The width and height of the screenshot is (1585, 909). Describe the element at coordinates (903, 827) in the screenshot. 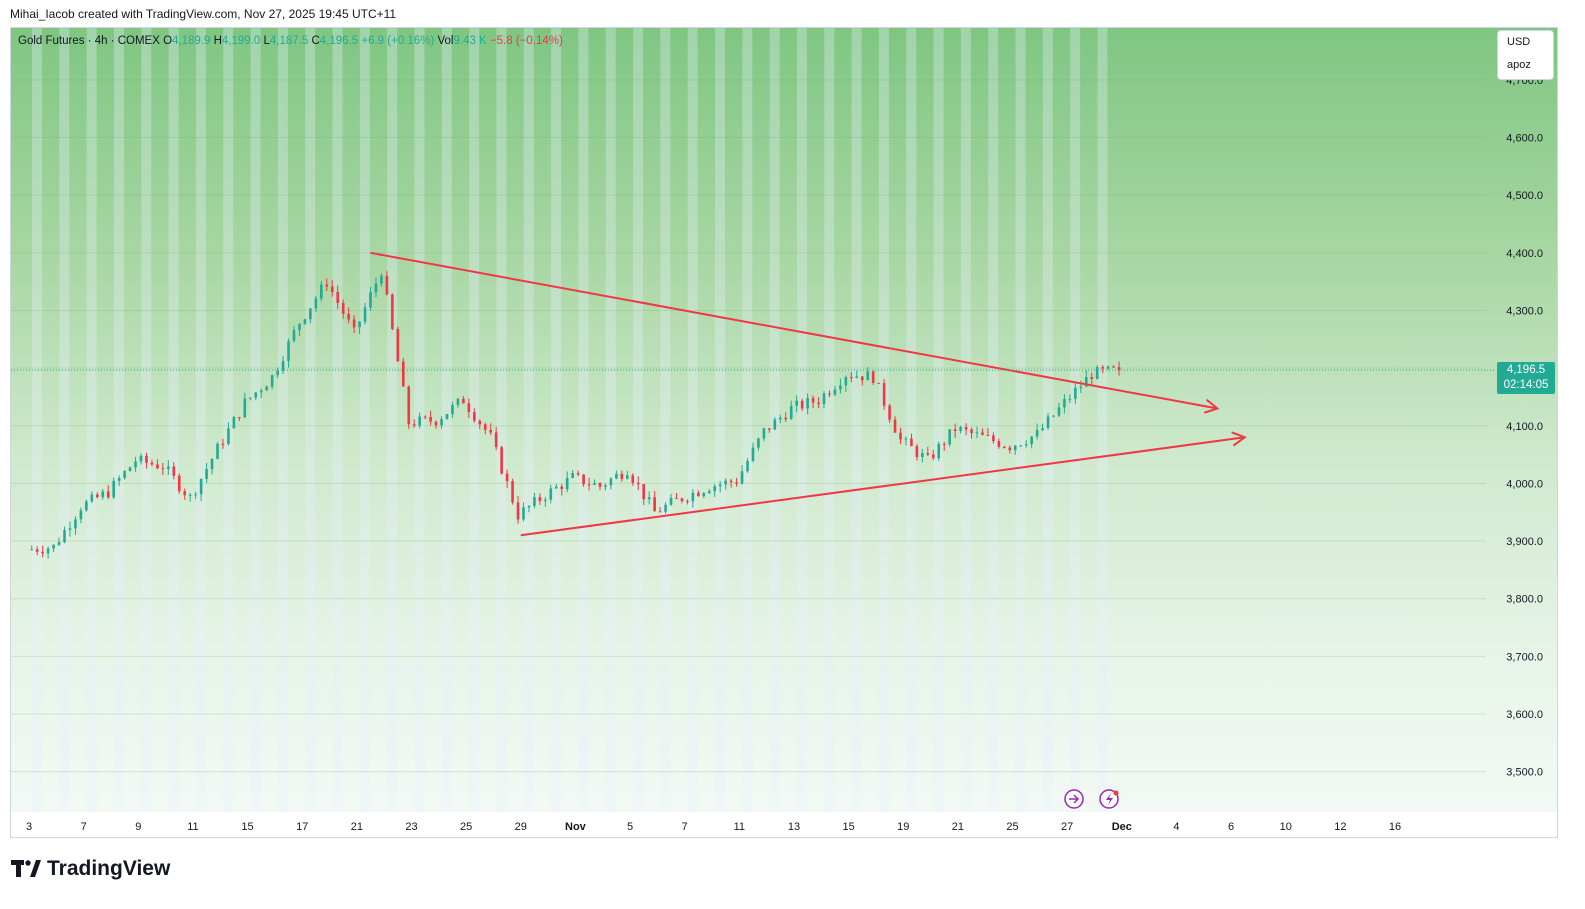

I see `x-tick-label: 19` at that location.